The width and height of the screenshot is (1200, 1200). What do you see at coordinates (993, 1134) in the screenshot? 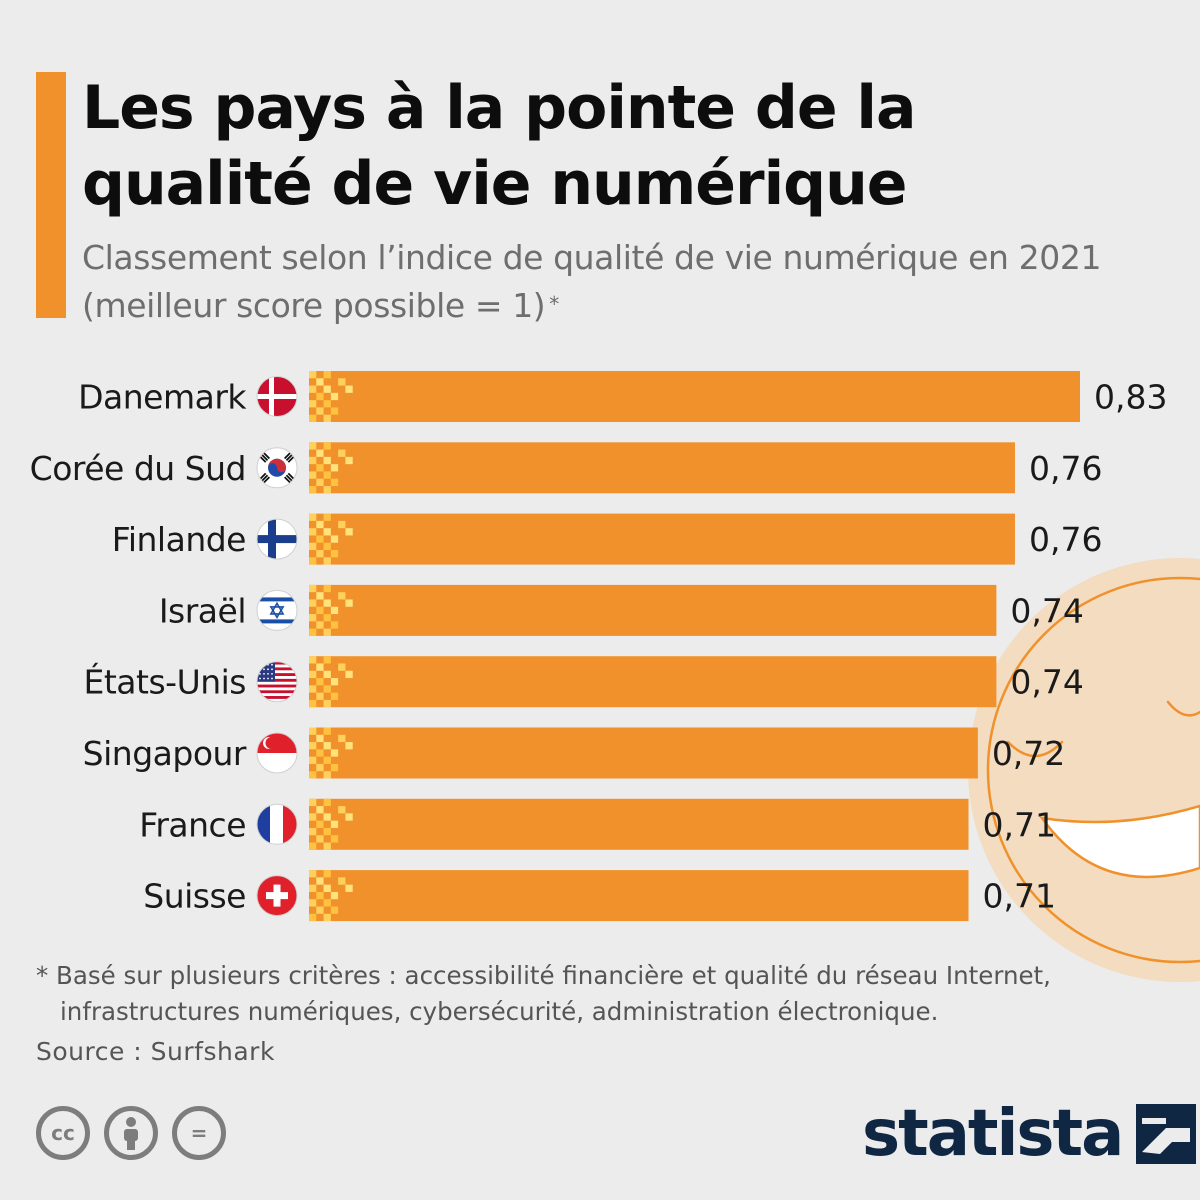
I see `statista-logo-text: statista` at bounding box center [993, 1134].